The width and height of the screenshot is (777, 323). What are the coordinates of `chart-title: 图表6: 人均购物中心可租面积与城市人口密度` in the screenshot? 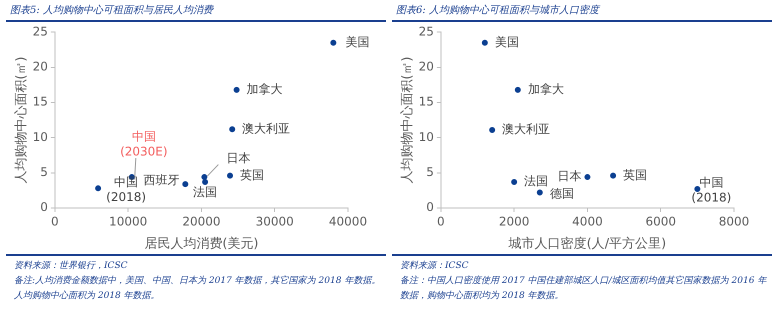 It's located at (582, 11).